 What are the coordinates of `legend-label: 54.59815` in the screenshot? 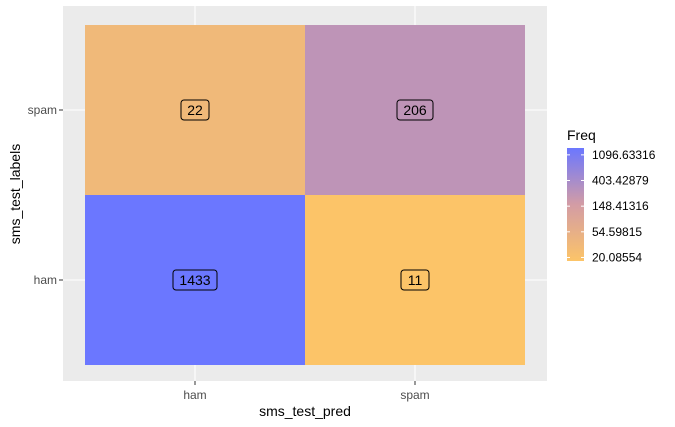 It's located at (617, 232).